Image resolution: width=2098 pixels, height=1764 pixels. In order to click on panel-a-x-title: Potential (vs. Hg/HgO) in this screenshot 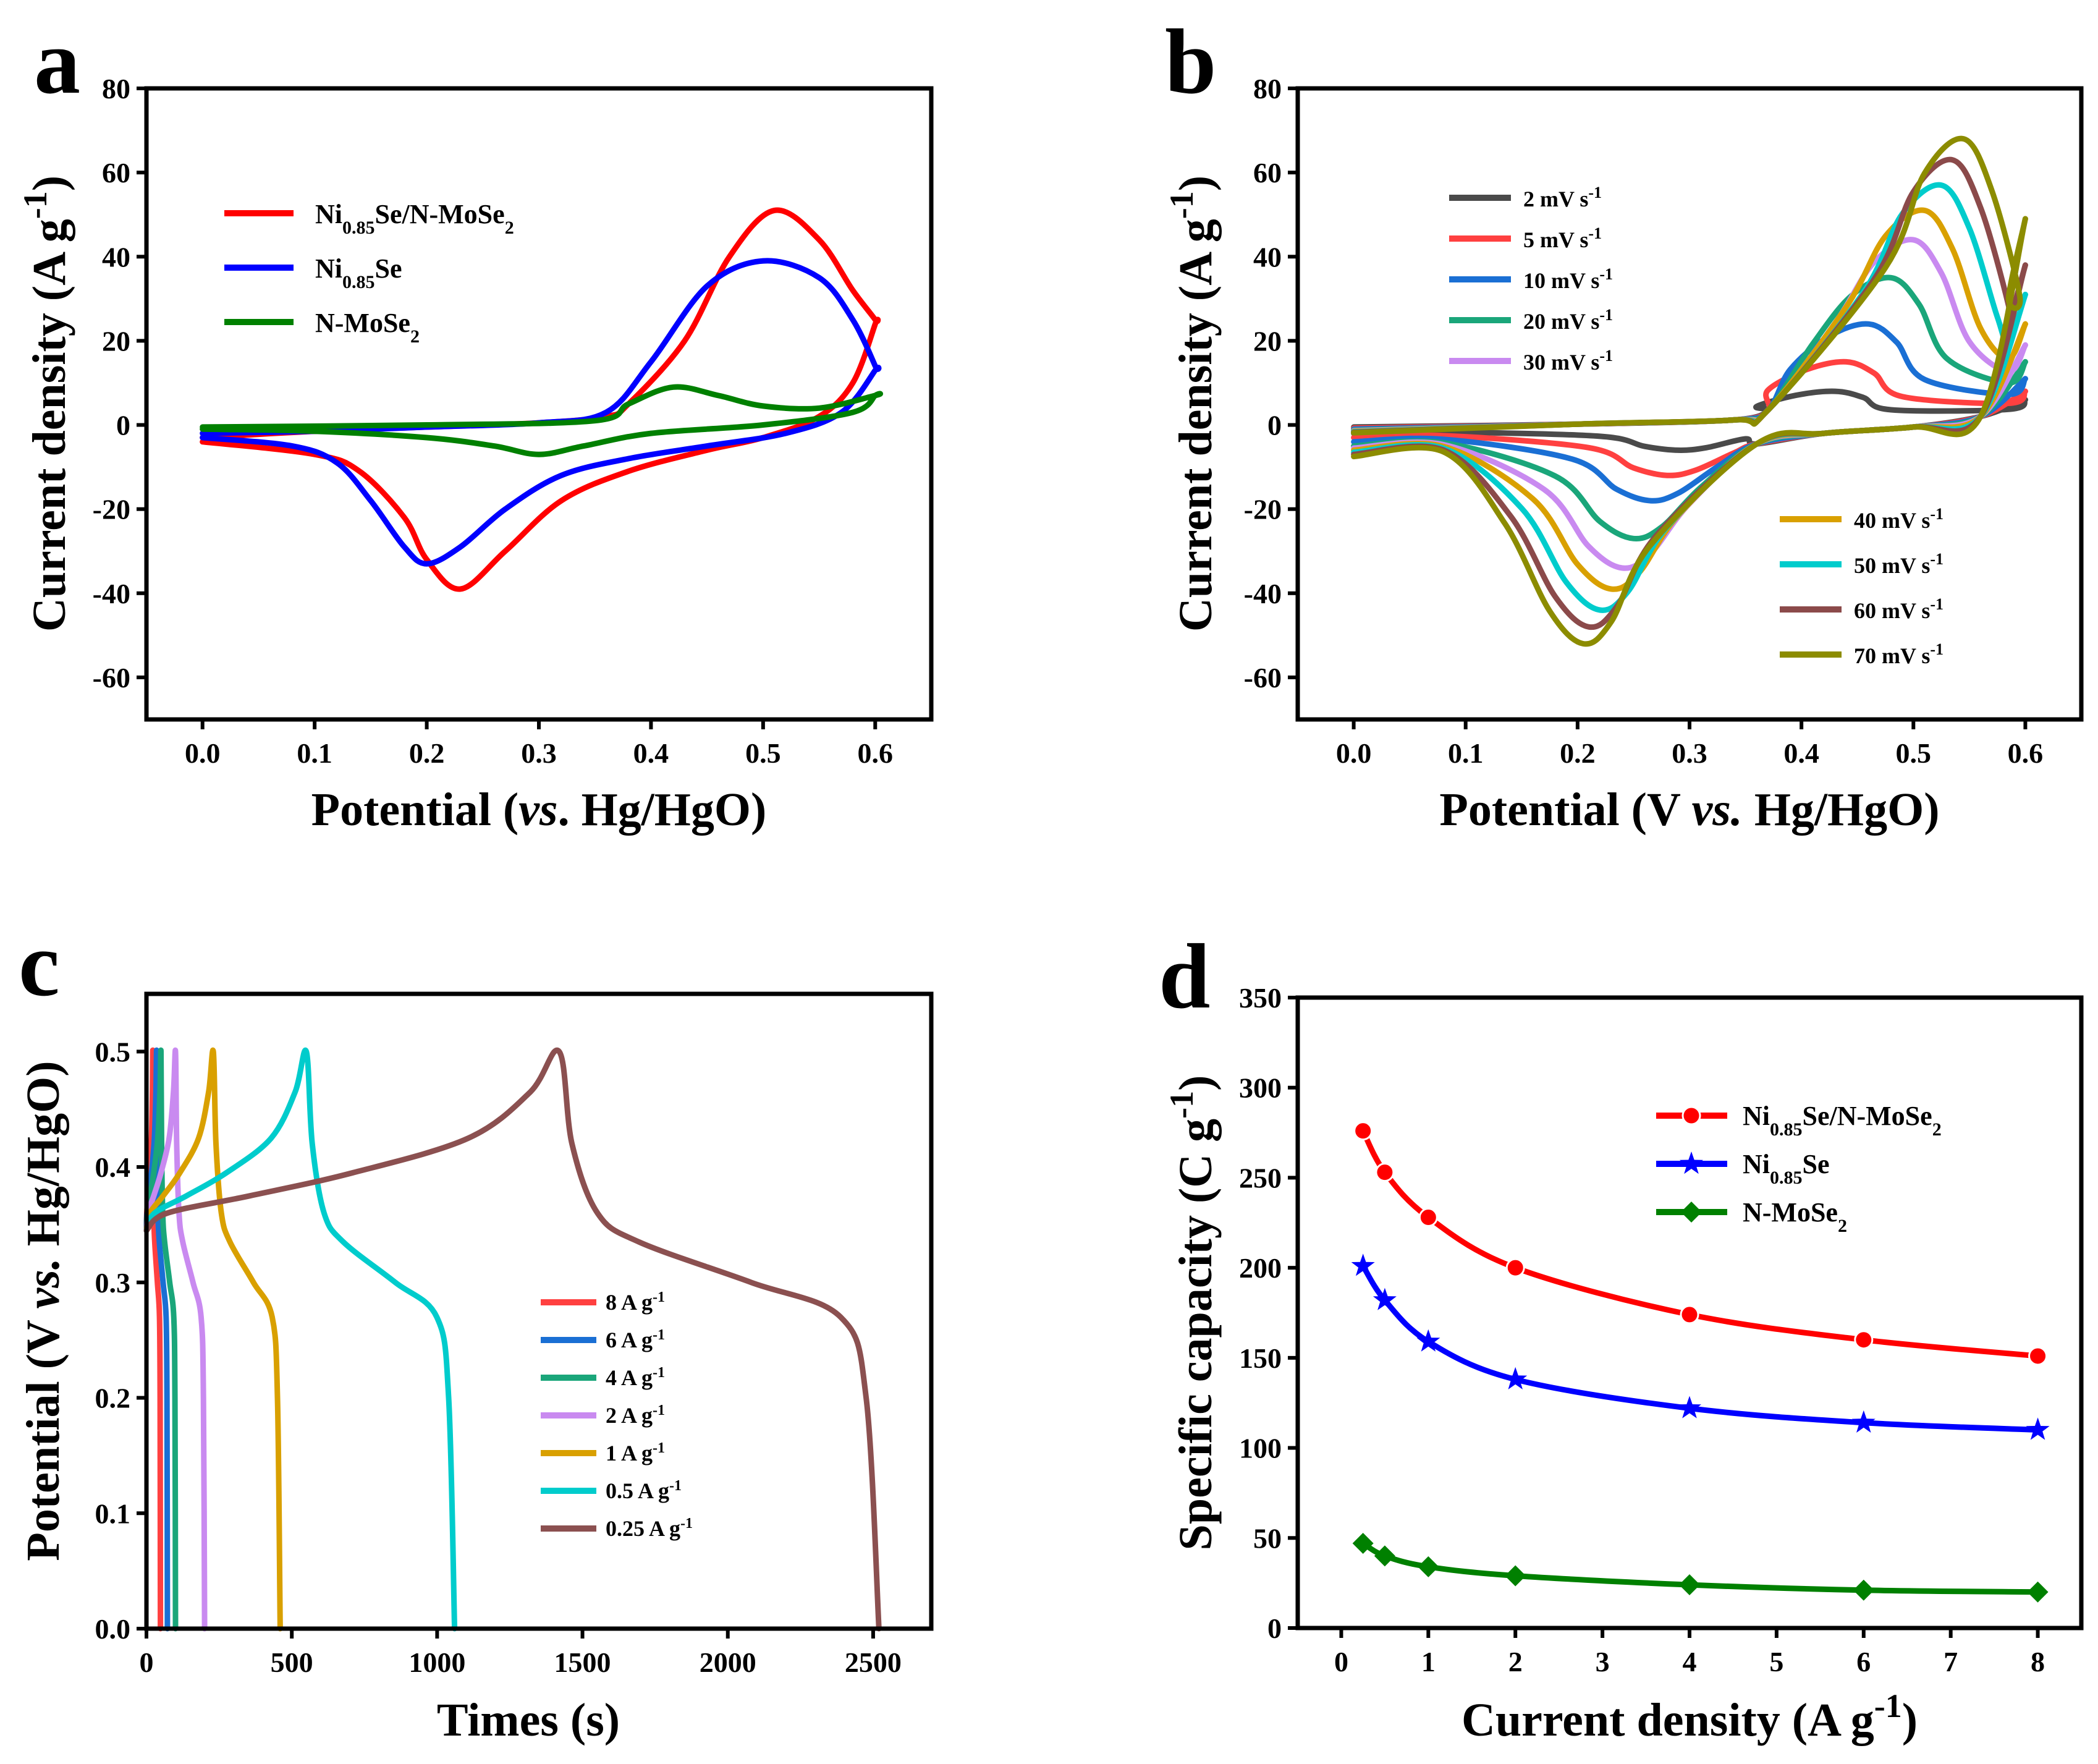, I will do `click(539, 810)`.